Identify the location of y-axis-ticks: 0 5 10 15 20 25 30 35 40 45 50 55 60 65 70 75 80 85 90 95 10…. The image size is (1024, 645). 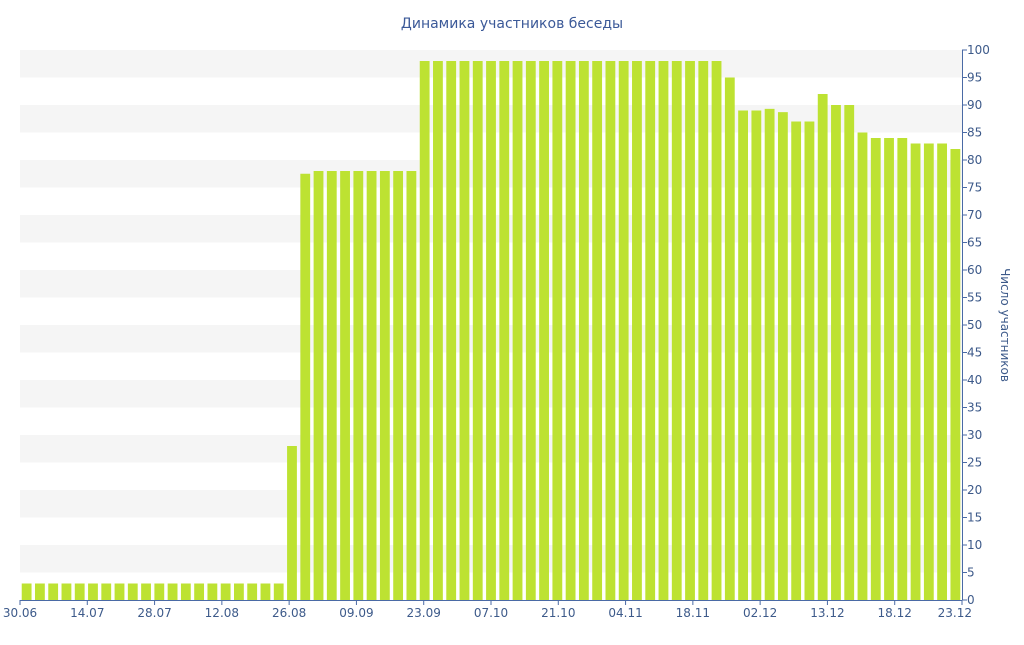
(976, 325).